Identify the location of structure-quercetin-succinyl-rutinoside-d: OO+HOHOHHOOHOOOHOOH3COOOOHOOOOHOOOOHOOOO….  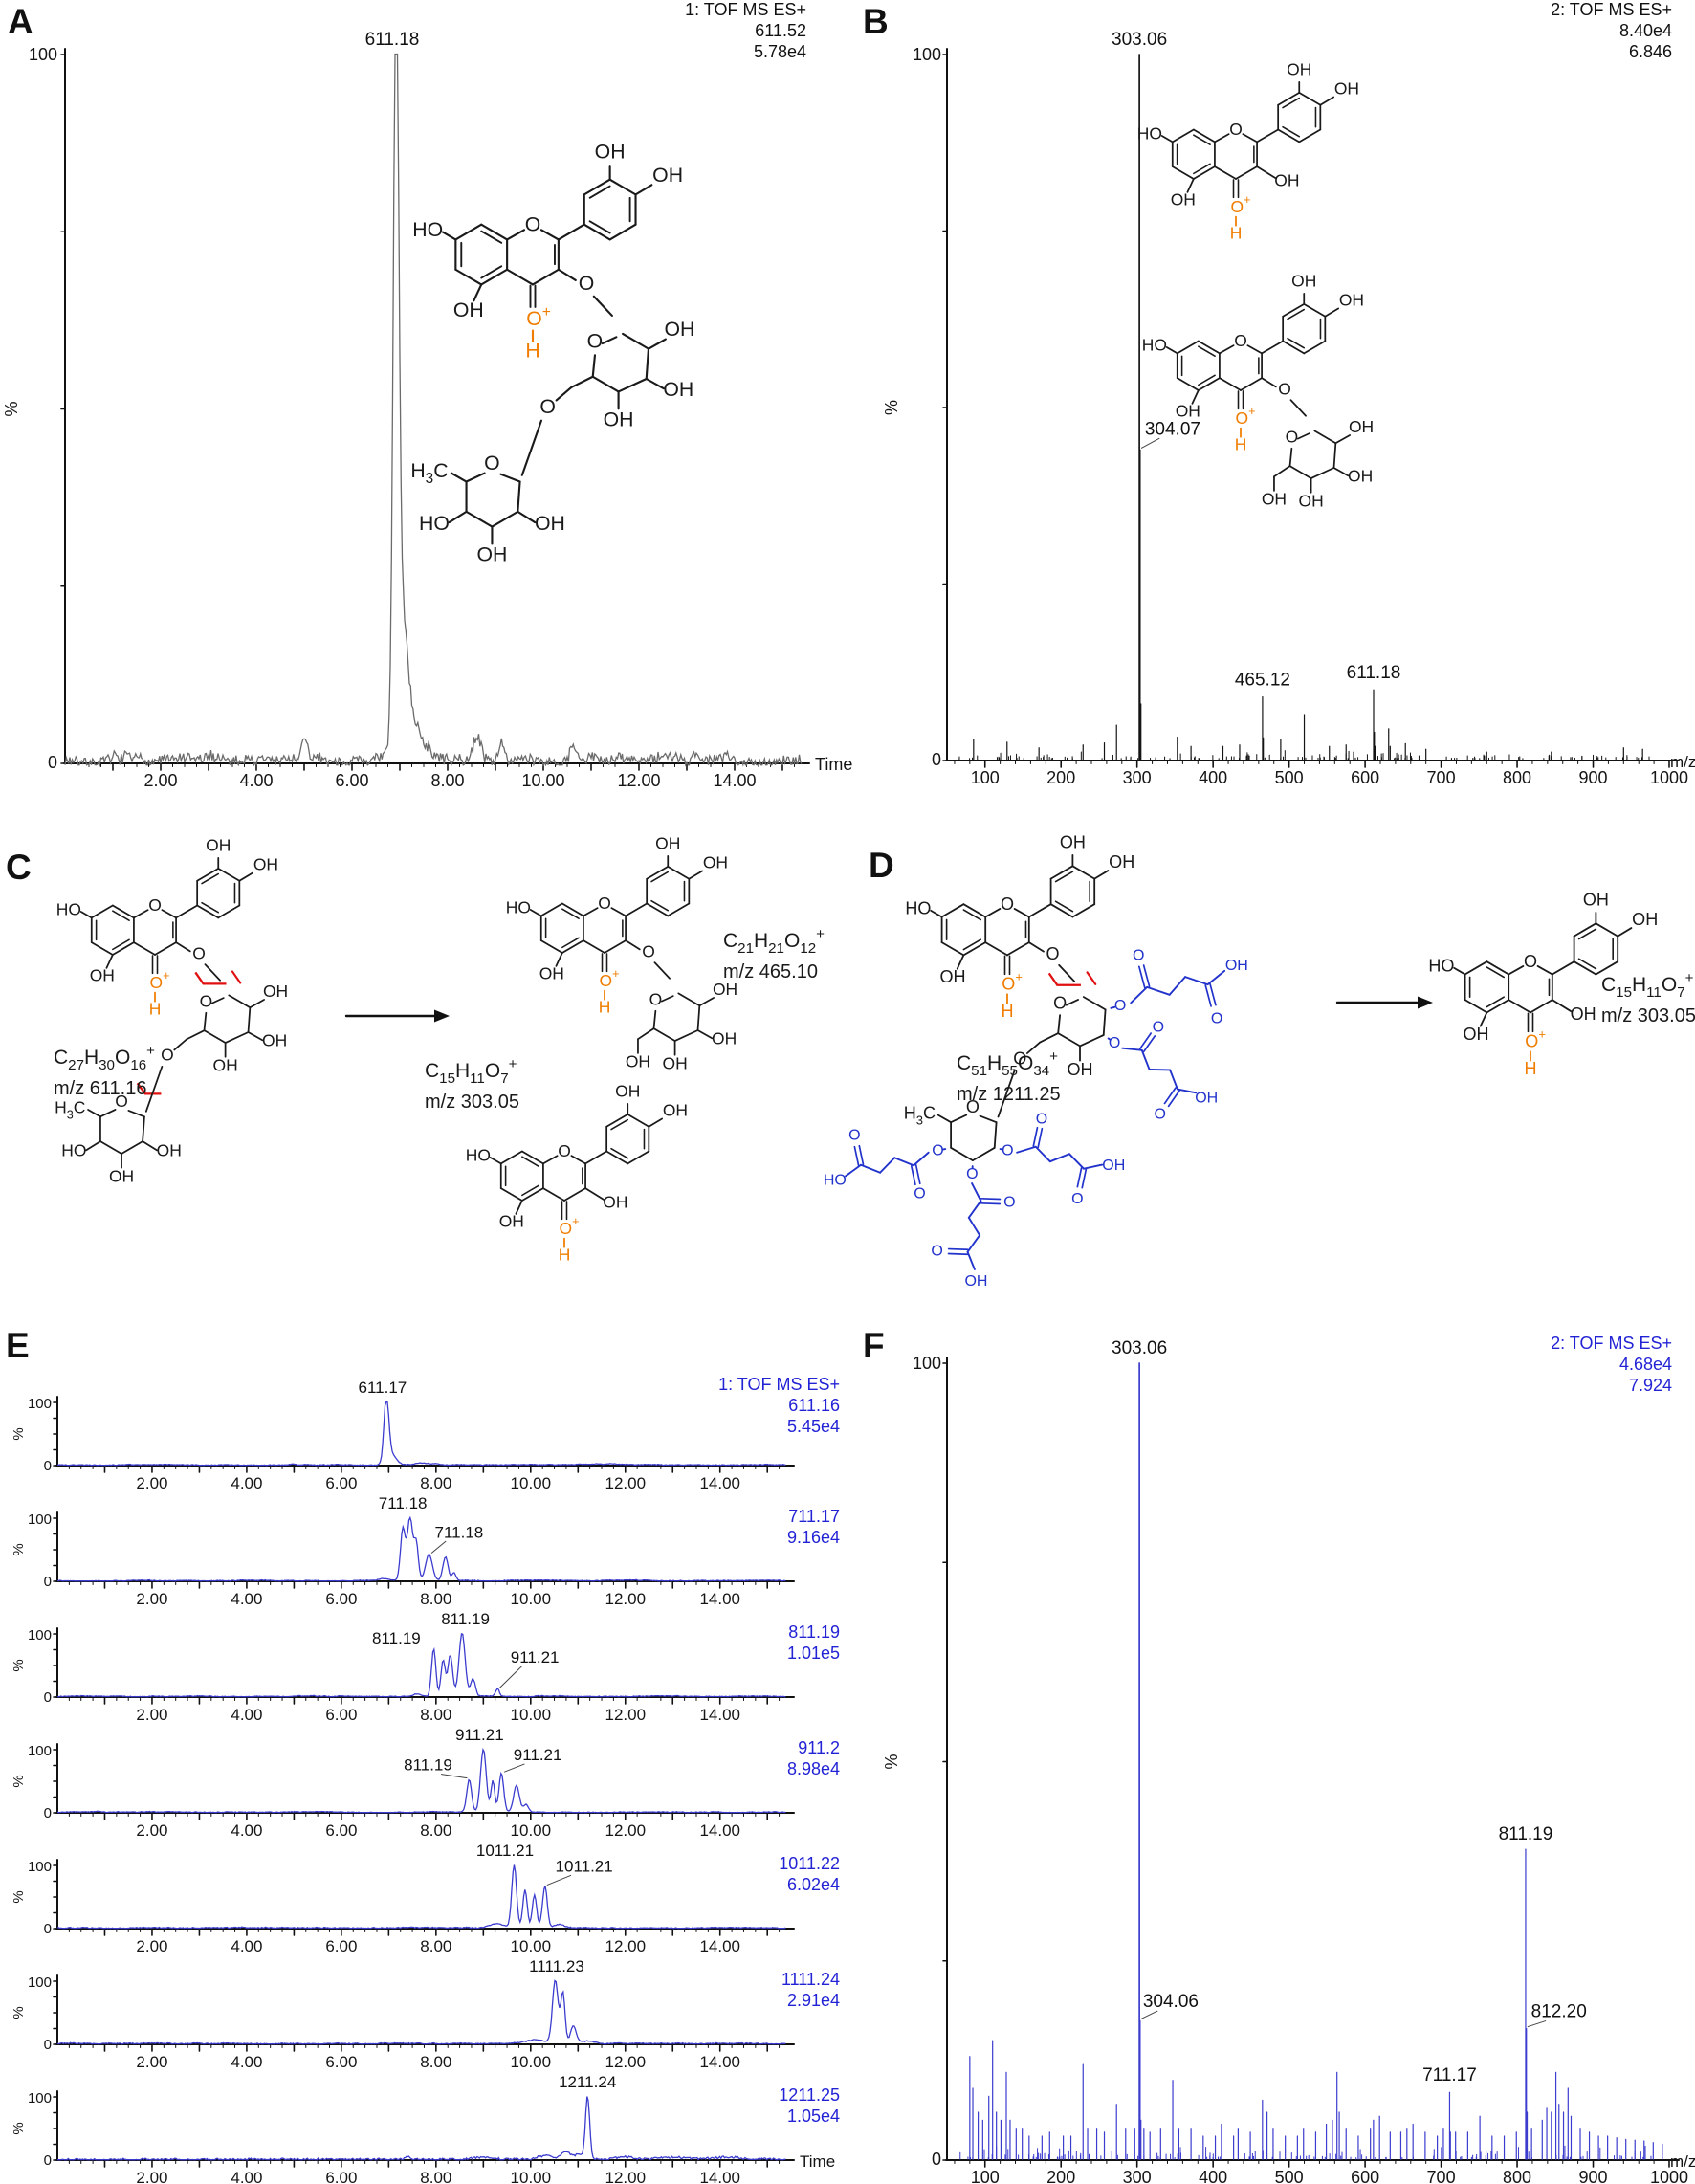
(1036, 1061).